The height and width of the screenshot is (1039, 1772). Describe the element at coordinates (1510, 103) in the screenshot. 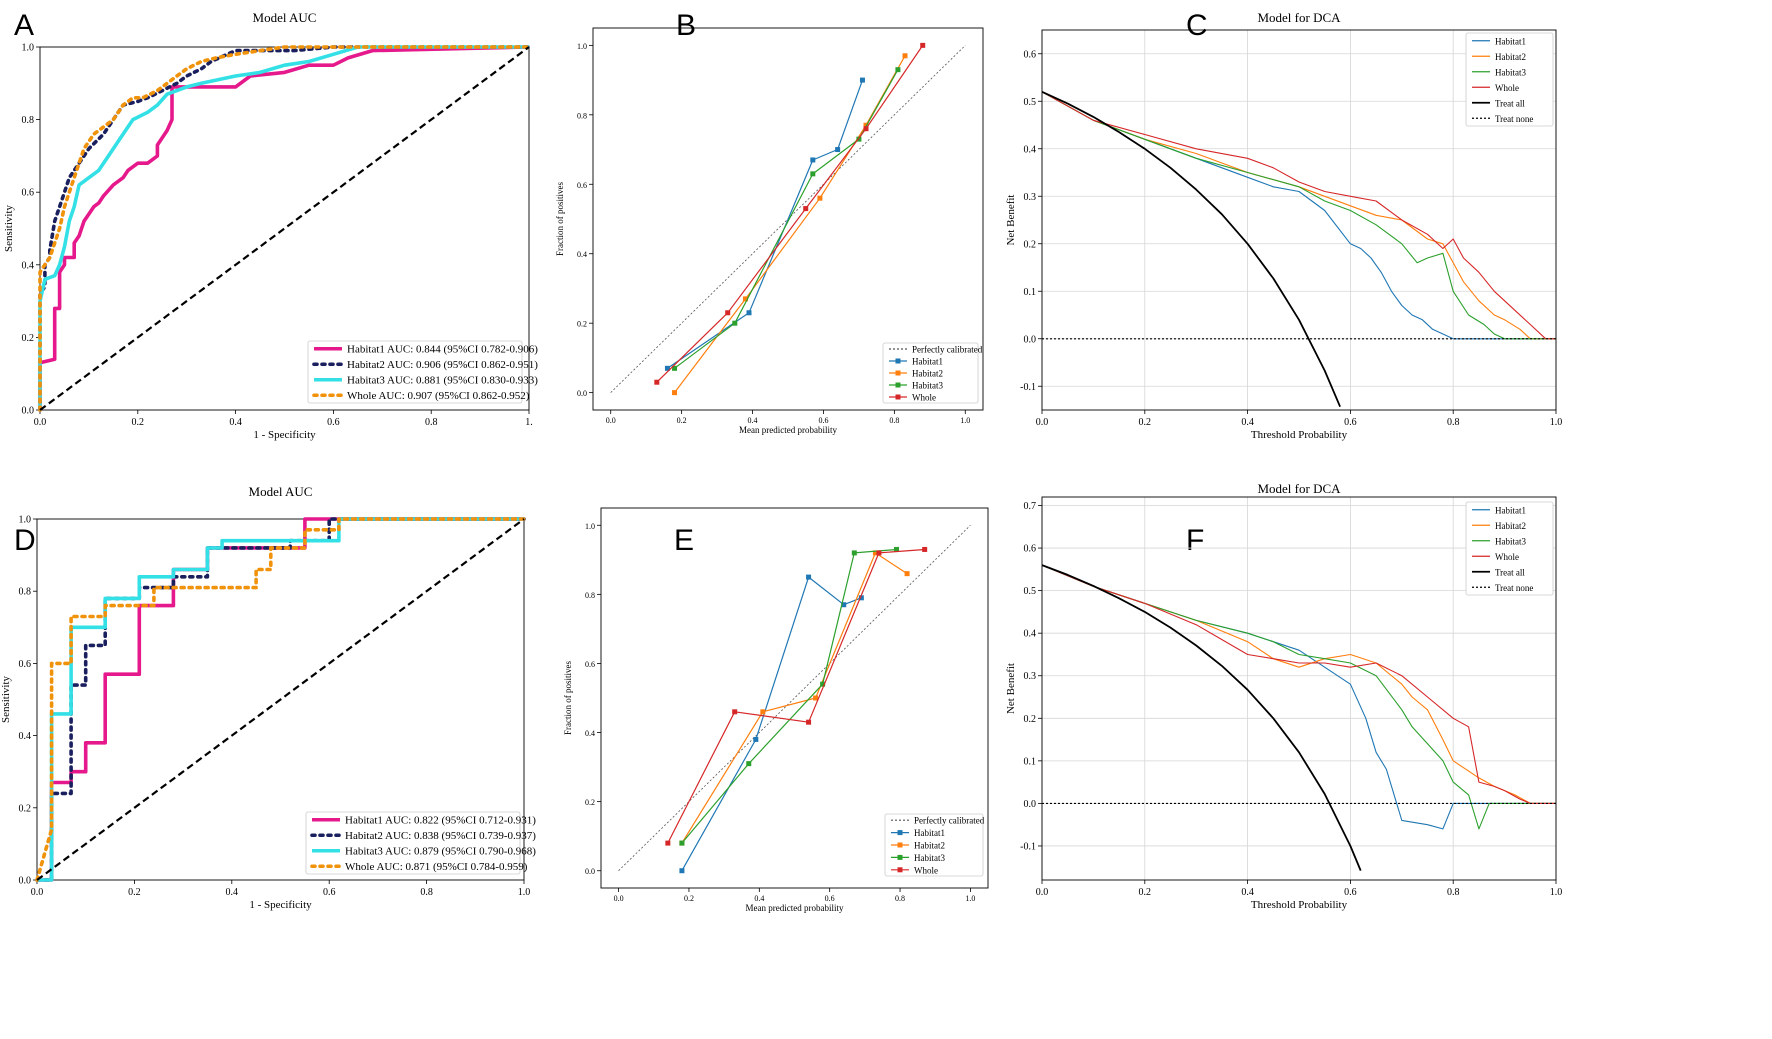

I see `c-legend-label-treat-all: Treat all` at that location.